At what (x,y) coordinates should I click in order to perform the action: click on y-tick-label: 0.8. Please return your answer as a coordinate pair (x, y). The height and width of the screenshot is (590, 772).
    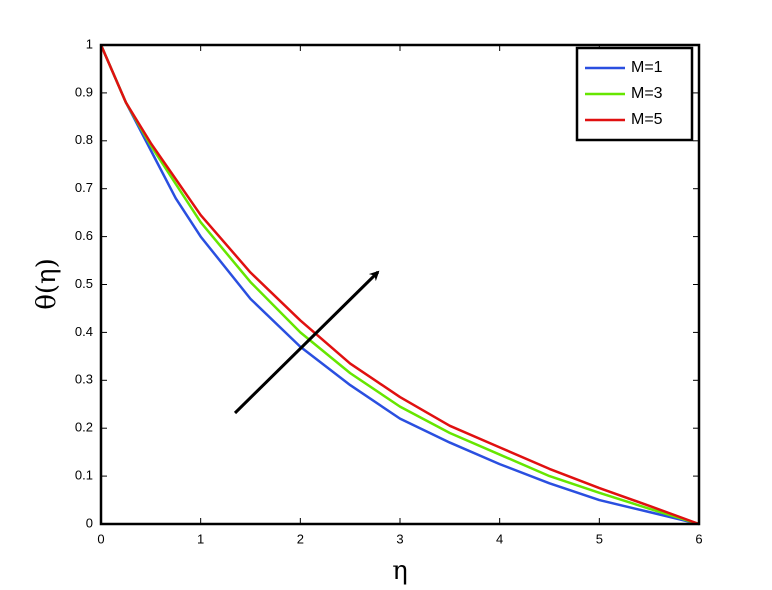
    Looking at the image, I should click on (84, 139).